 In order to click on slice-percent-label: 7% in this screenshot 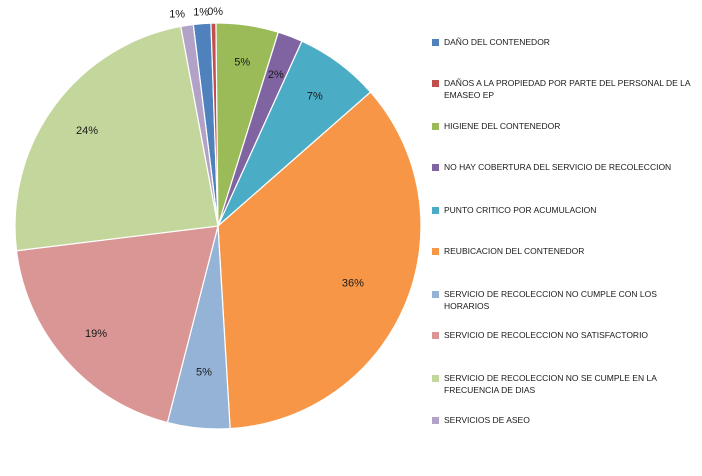, I will do `click(315, 97)`.